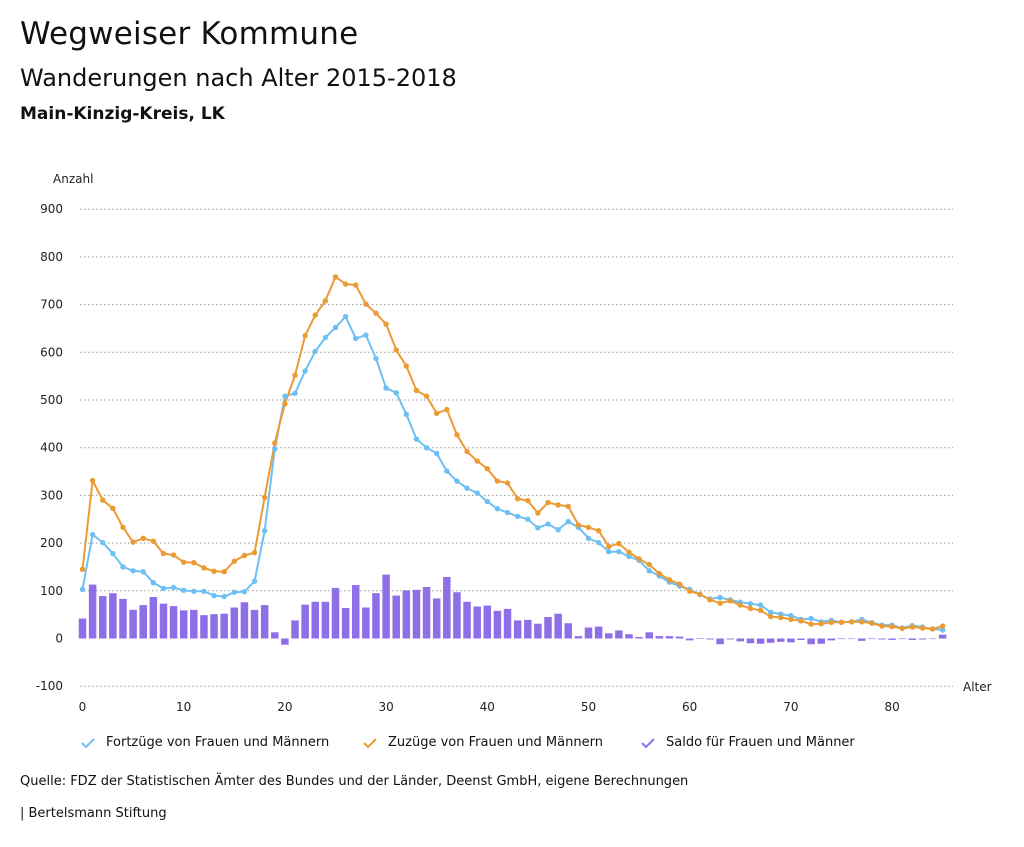 The height and width of the screenshot is (847, 1024). What do you see at coordinates (760, 742) in the screenshot?
I see `legend-label-saldo: Saldo für Frauen und Männer` at bounding box center [760, 742].